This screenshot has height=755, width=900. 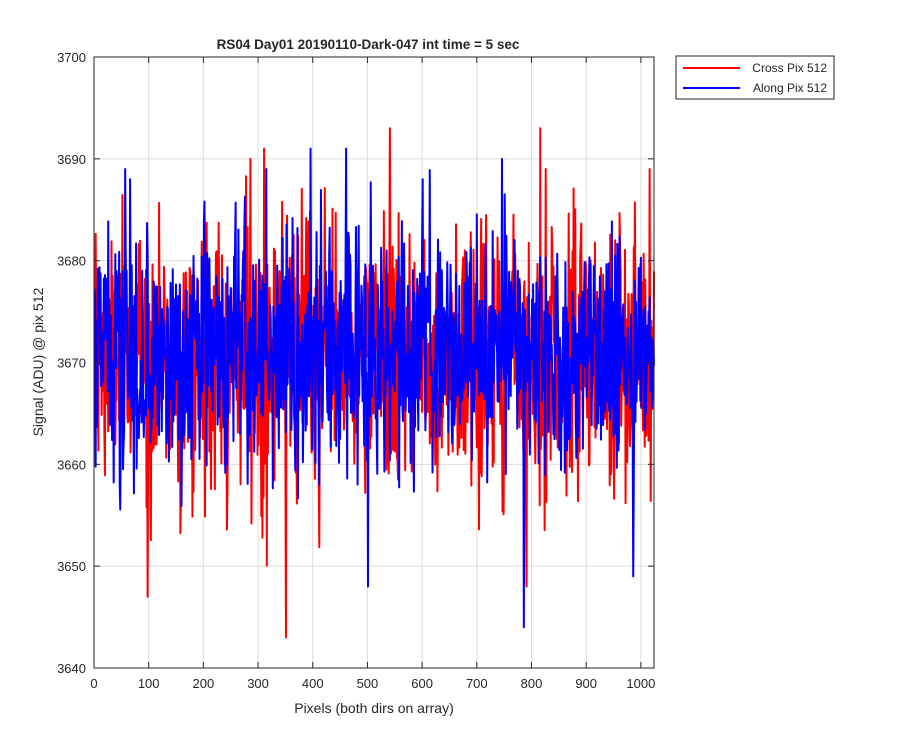 What do you see at coordinates (71, 57) in the screenshot?
I see `y-tick-label: 3700` at bounding box center [71, 57].